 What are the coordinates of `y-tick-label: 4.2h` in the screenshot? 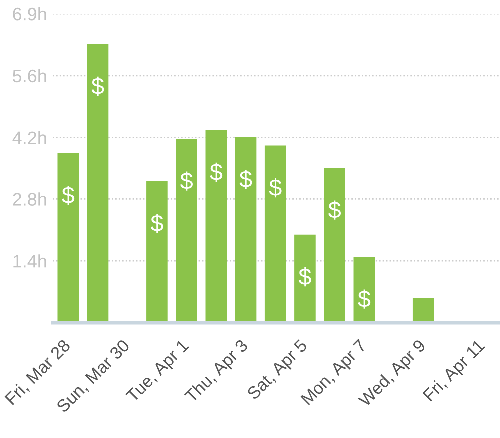 It's located at (29, 137).